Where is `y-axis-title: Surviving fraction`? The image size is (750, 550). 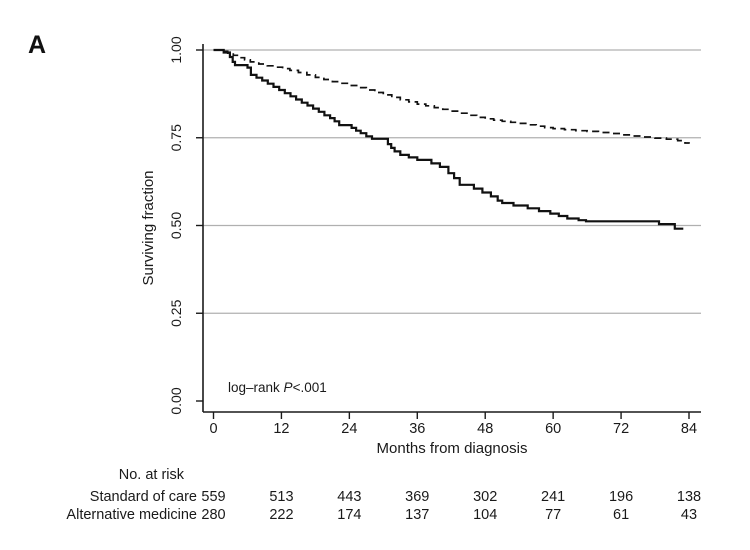
y-axis-title: Surviving fraction is located at coordinates (148, 227).